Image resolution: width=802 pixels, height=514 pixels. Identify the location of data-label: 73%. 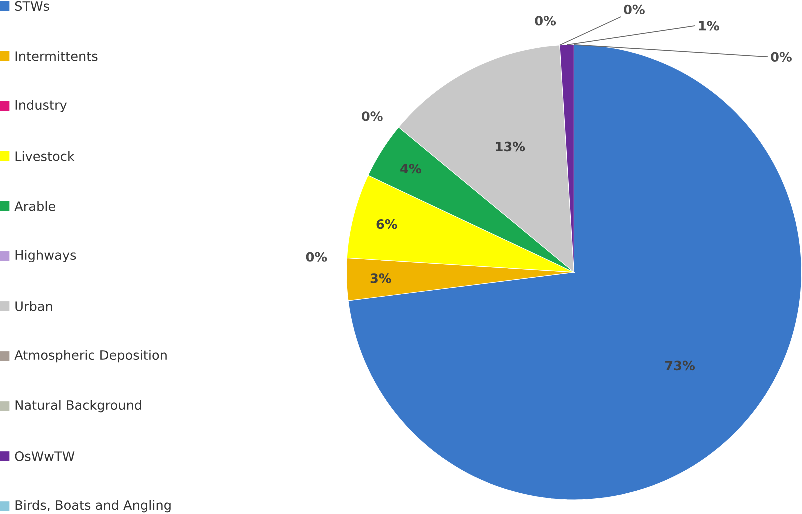
(680, 365).